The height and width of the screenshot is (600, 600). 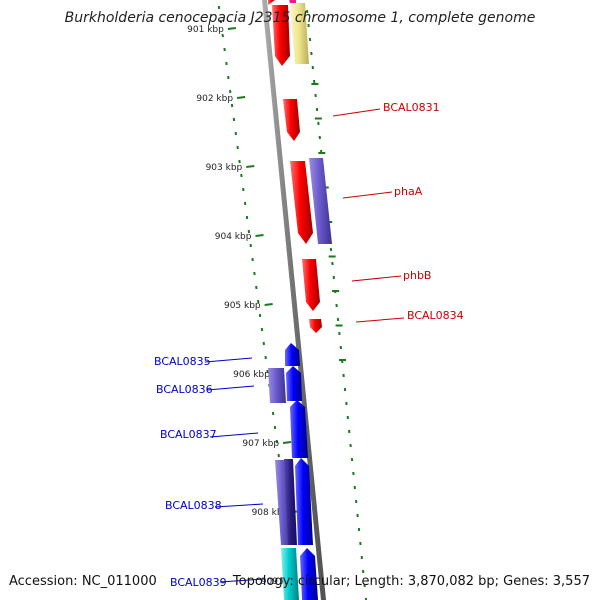 I want to click on chromosome-backbone, so click(x=294, y=300).